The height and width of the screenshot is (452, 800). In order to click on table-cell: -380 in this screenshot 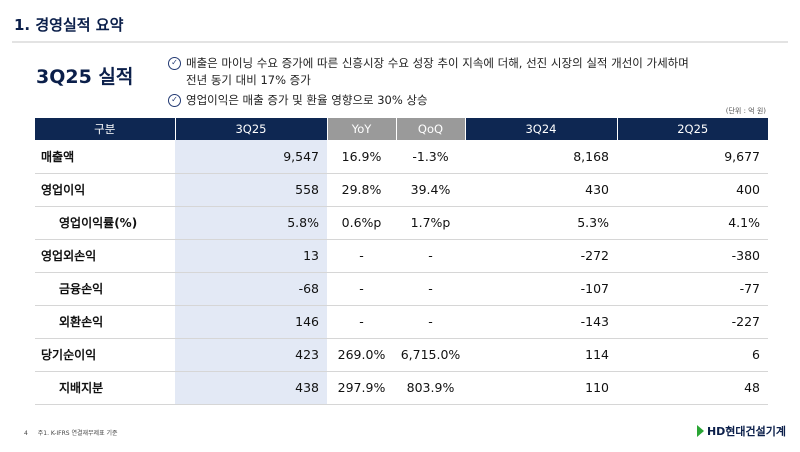, I will do `click(692, 256)`.